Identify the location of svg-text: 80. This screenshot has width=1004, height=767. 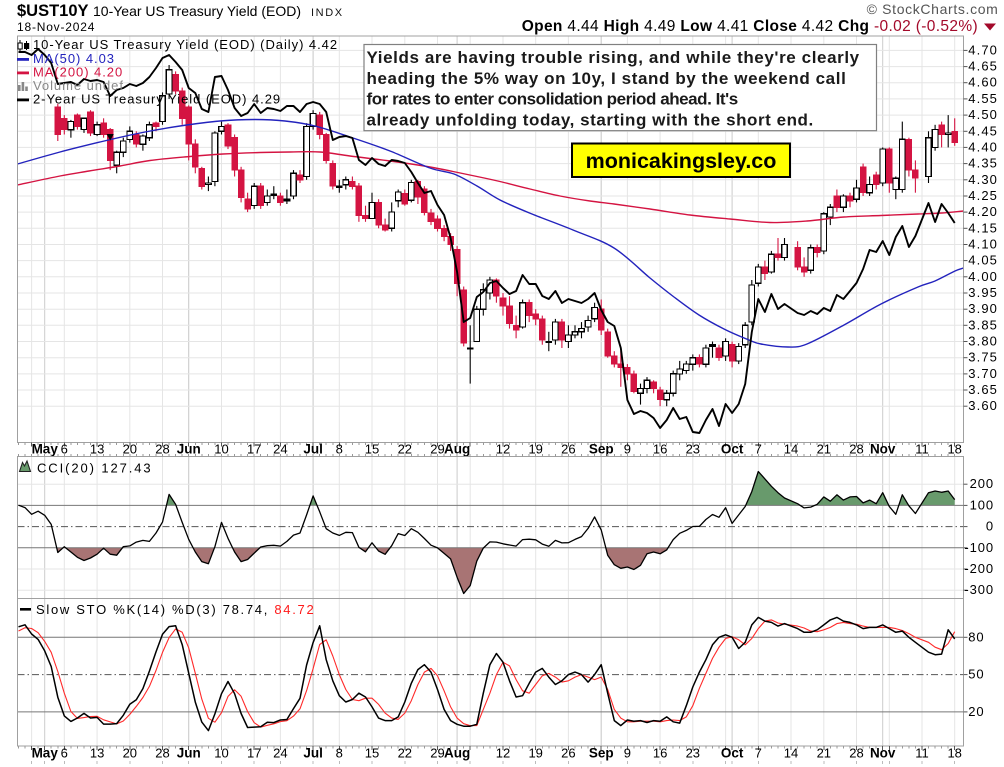
(976, 636).